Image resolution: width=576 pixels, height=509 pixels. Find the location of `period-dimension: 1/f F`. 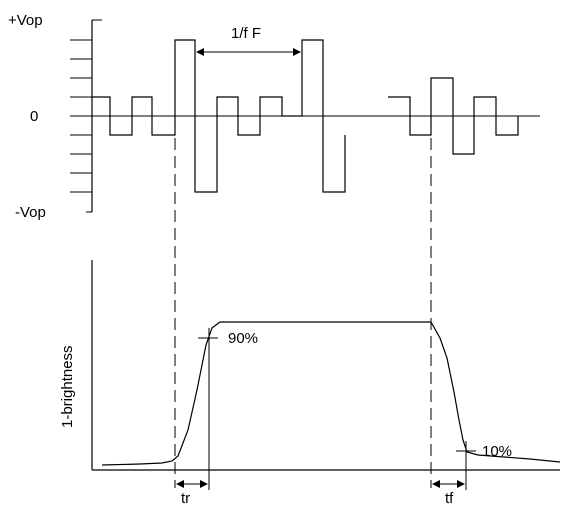

period-dimension: 1/f F is located at coordinates (248, 40).